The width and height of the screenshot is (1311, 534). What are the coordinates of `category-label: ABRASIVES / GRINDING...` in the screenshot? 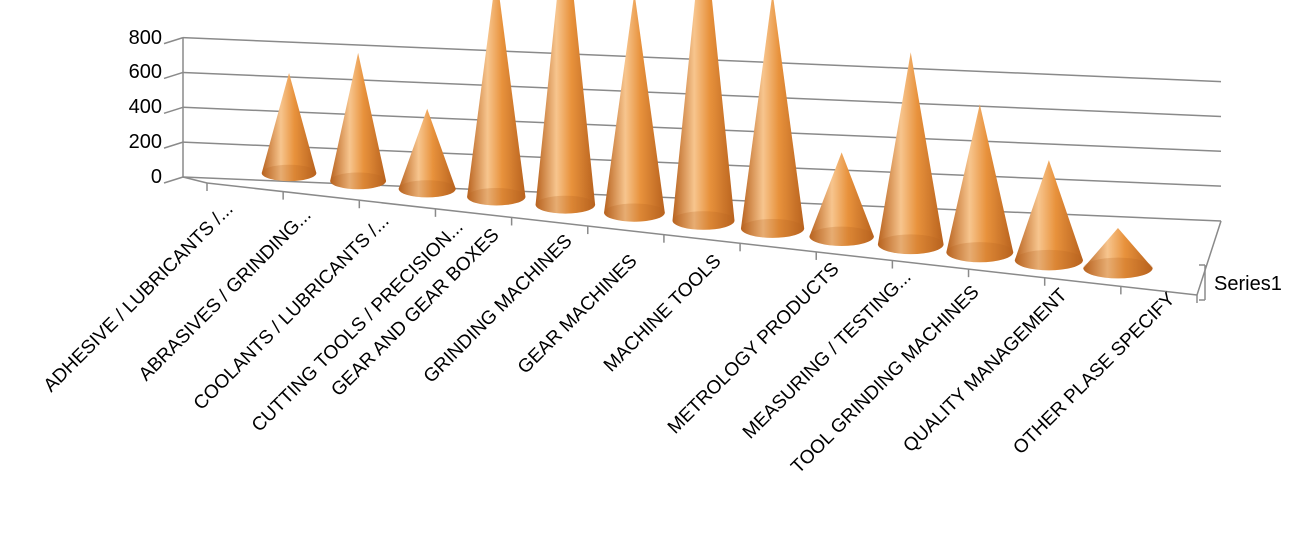 It's located at (225, 295).